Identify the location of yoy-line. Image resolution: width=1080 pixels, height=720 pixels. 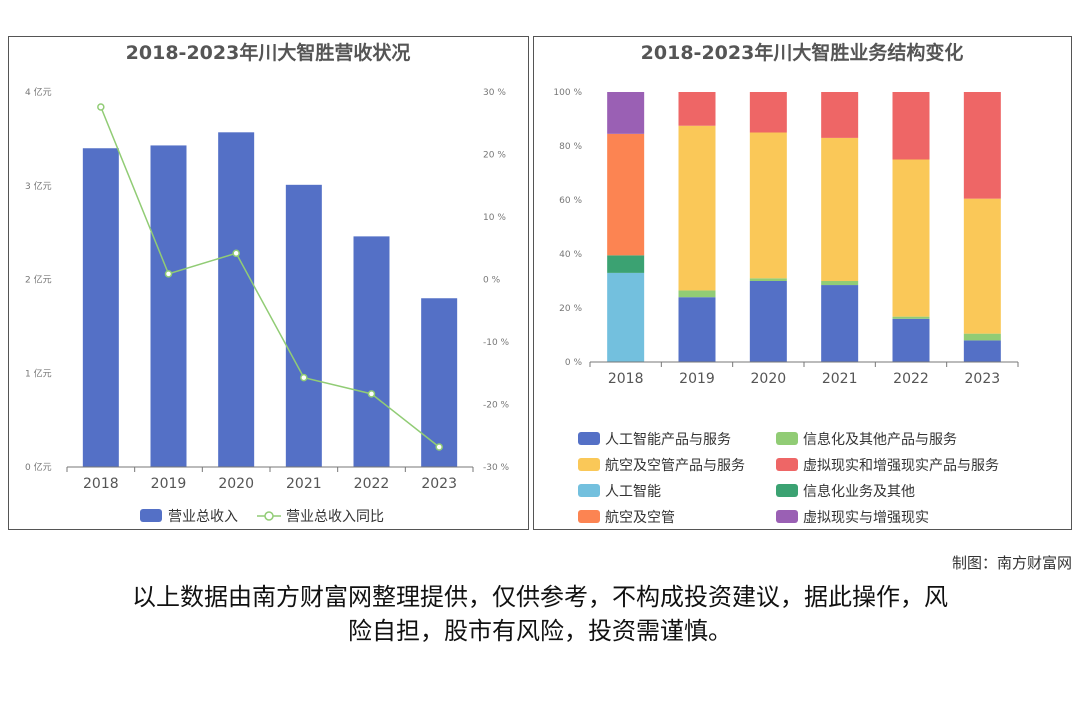
(270, 277).